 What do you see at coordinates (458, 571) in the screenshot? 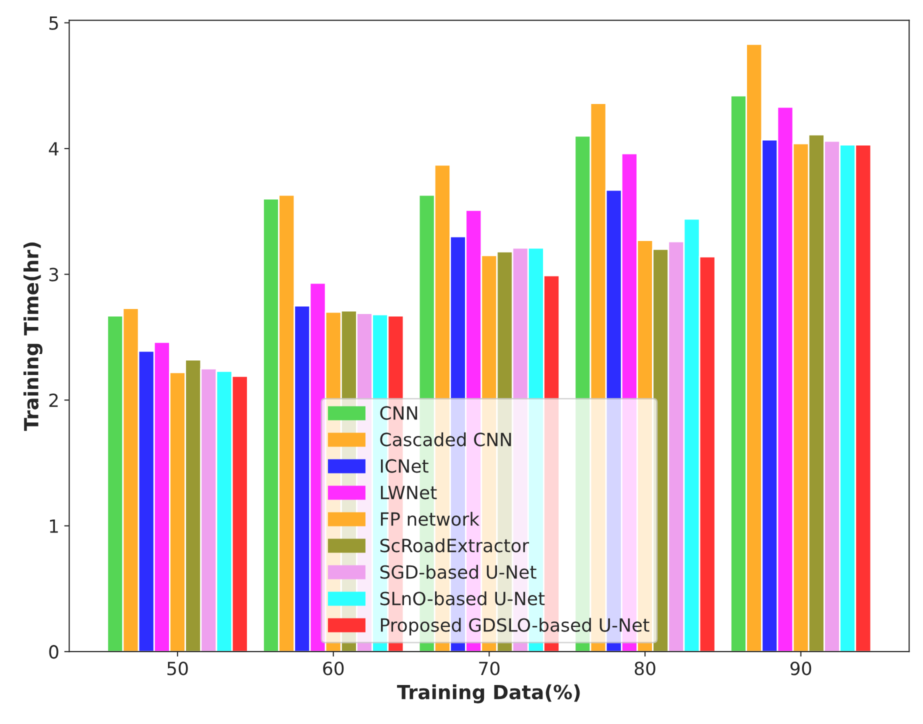
I see `legend-label: SGD-based U-Net` at bounding box center [458, 571].